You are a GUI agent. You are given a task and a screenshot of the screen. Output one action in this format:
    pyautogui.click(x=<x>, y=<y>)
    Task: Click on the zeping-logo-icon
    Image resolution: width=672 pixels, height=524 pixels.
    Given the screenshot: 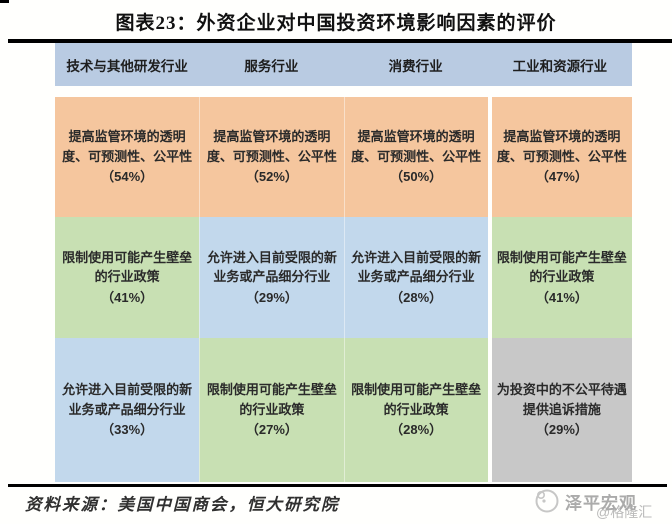 What is the action you would take?
    pyautogui.click(x=547, y=501)
    